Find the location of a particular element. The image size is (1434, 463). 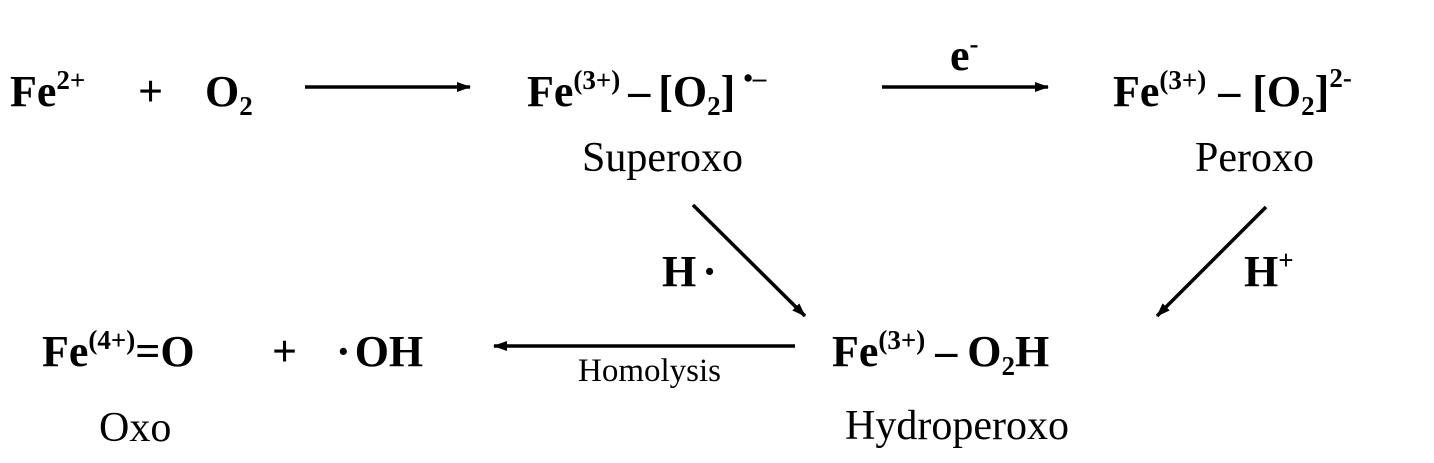

oxo-formula: Fe(4+)=O is located at coordinates (118, 350).